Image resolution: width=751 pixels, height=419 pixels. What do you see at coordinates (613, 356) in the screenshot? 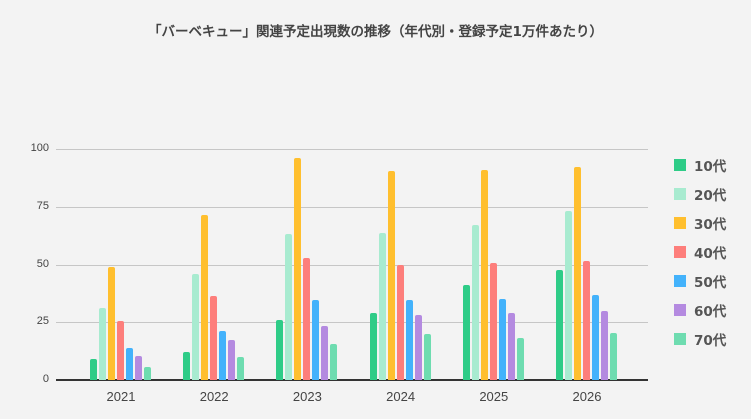
I see `bar-2026-70代` at bounding box center [613, 356].